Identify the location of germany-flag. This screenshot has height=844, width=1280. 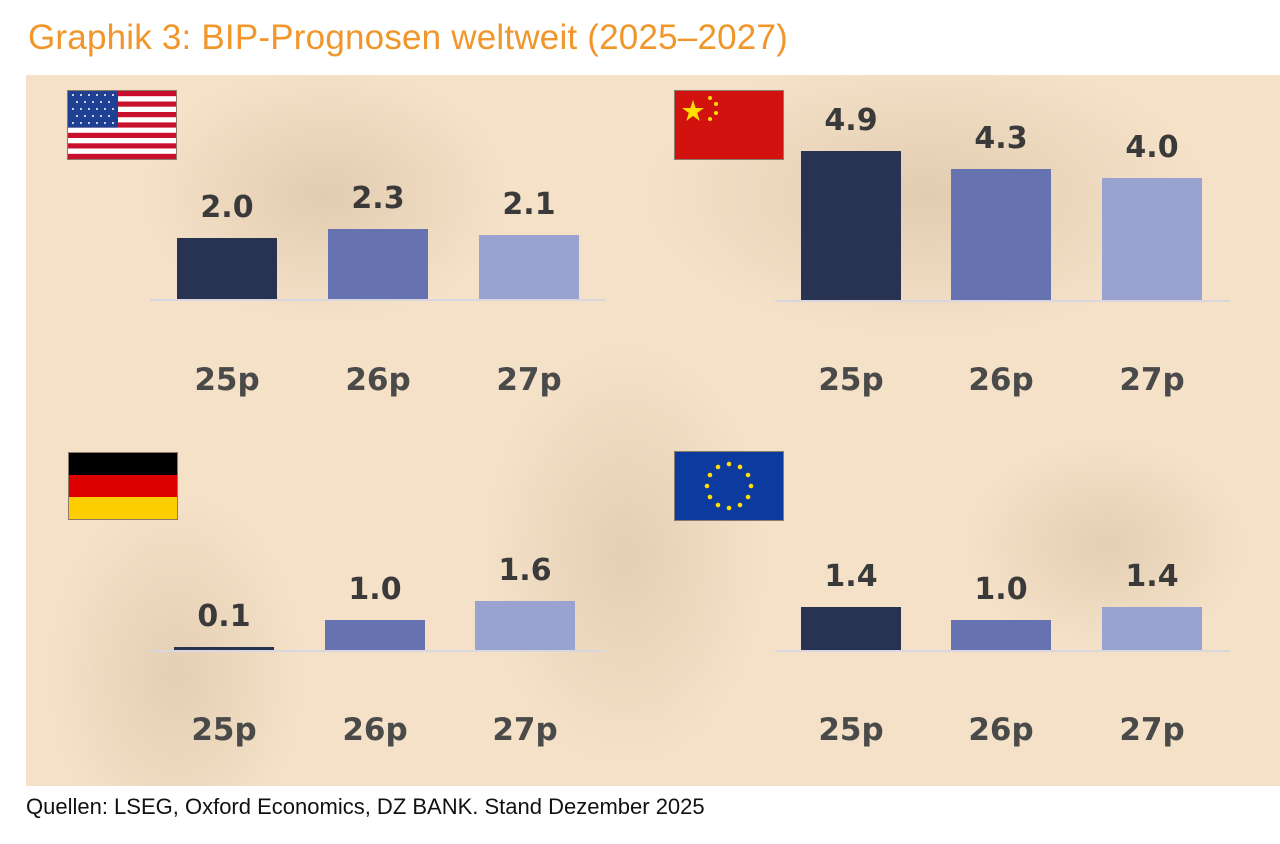
(123, 486).